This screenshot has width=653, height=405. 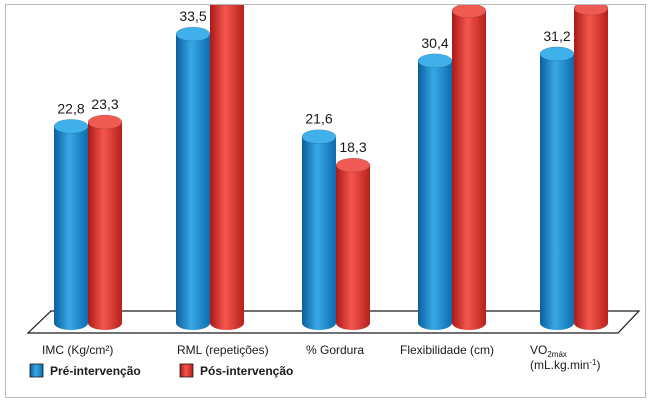 I want to click on value-label-pos-2: 18,3, so click(x=352, y=147).